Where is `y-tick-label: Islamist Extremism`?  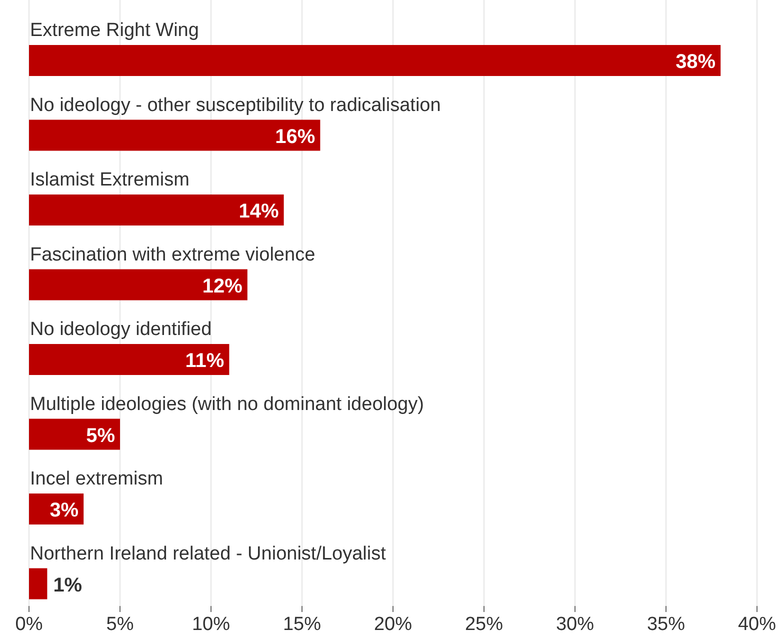
y-tick-label: Islamist Extremism is located at coordinates (110, 180).